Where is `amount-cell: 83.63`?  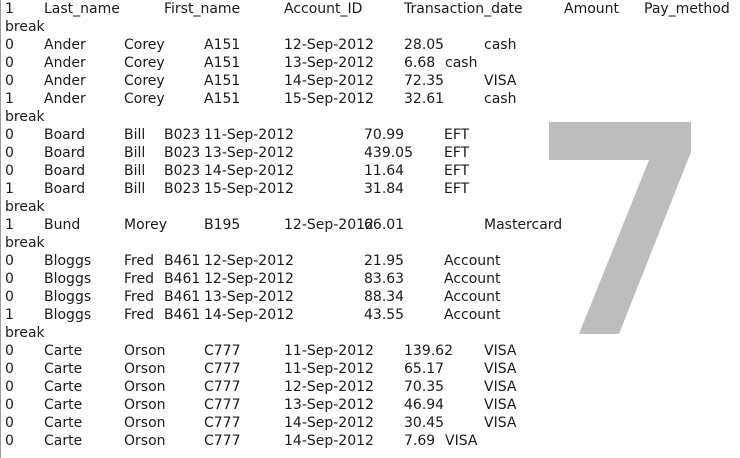
amount-cell: 83.63 is located at coordinates (384, 279).